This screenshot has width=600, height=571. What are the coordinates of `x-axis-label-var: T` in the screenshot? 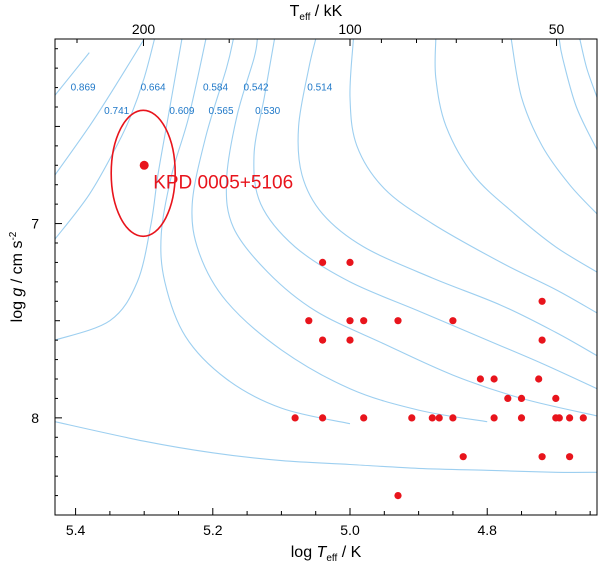 It's located at (322, 552).